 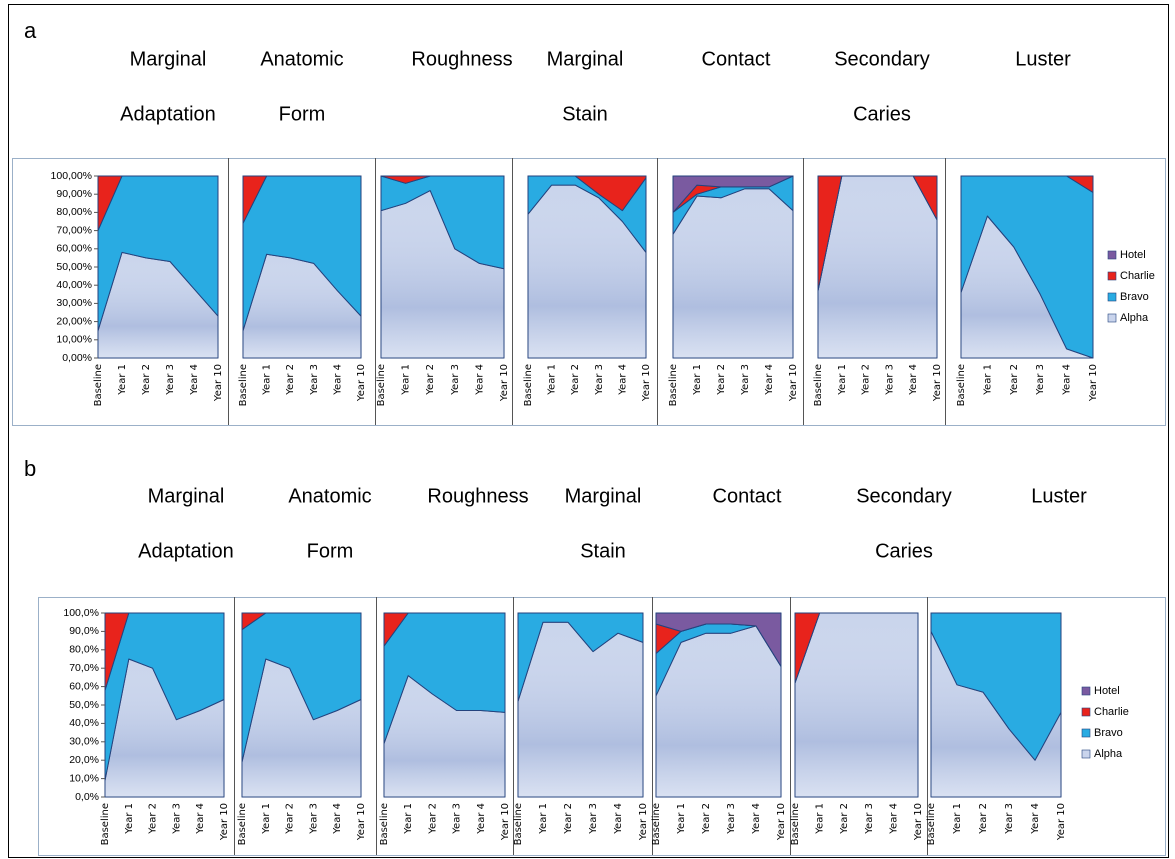 What do you see at coordinates (882, 59) in the screenshot?
I see `chart-title: Secondary` at bounding box center [882, 59].